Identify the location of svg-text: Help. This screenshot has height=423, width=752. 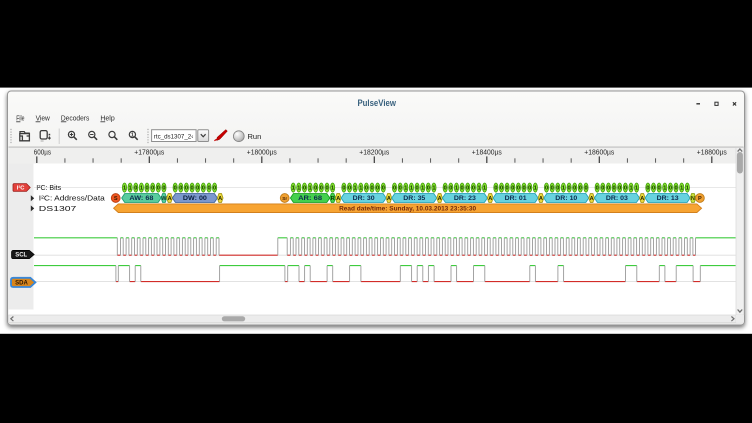
(107, 117).